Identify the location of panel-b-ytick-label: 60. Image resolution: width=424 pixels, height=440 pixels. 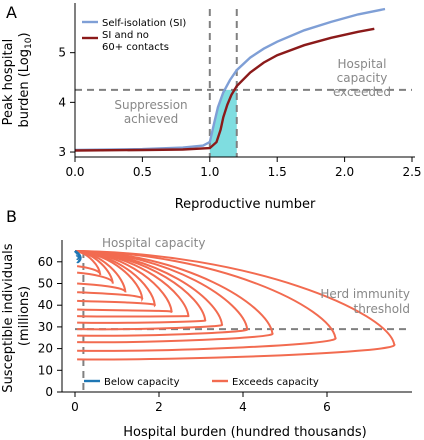
(45, 262).